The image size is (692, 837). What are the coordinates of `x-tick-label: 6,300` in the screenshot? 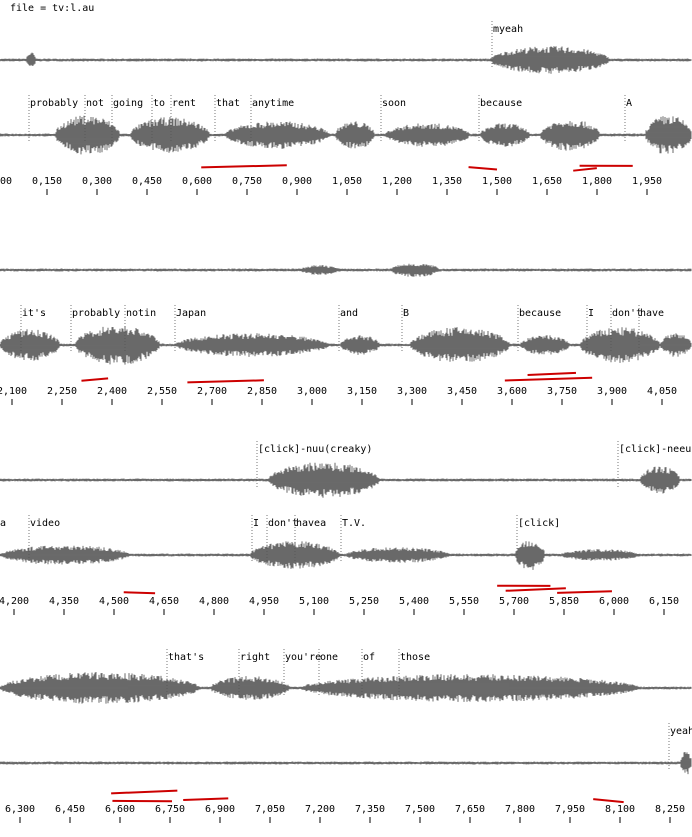 It's located at (20, 809).